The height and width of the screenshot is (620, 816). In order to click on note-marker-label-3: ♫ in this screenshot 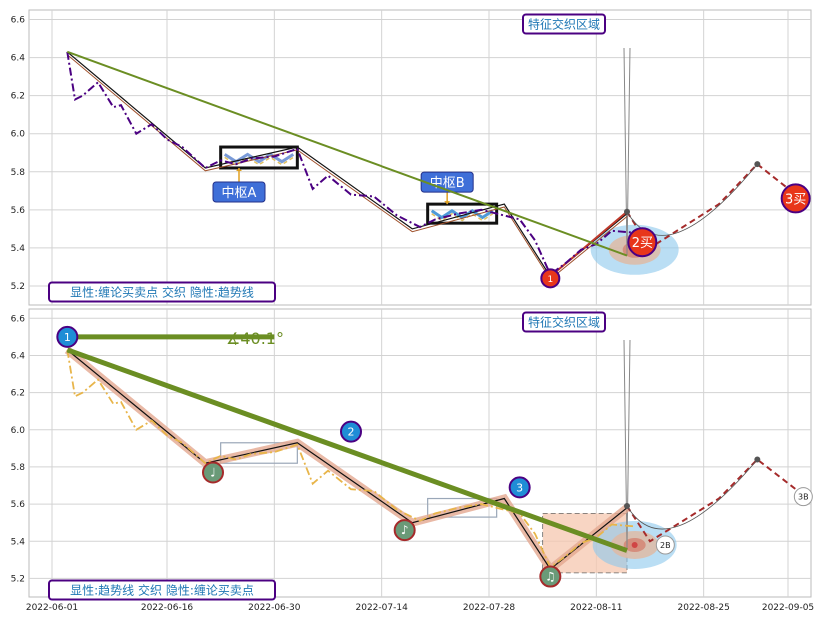, I will do `click(550, 577)`.